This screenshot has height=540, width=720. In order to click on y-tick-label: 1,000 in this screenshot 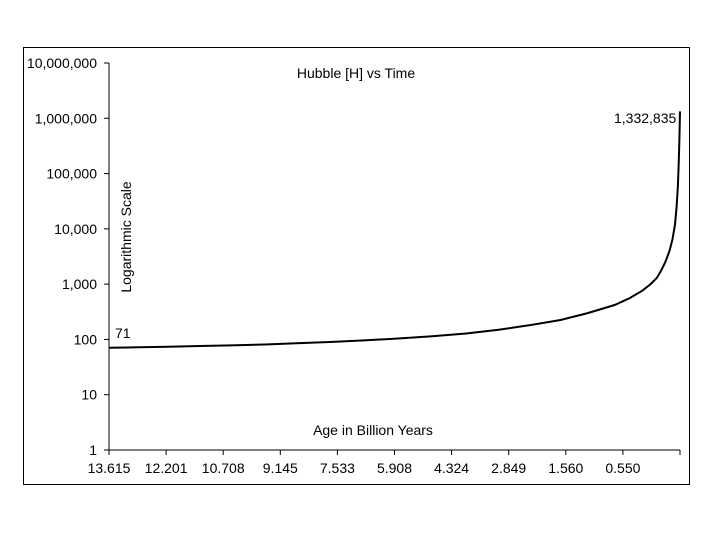, I will do `click(79, 284)`.